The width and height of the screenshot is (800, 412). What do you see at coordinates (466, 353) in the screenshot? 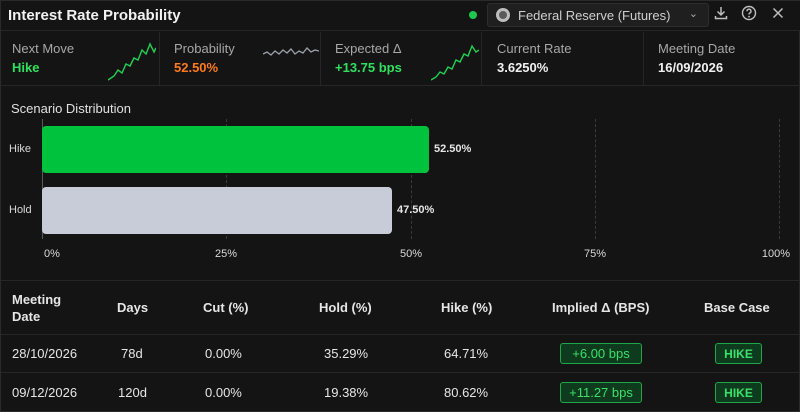
I see `cell-hike: 64.71%` at bounding box center [466, 353].